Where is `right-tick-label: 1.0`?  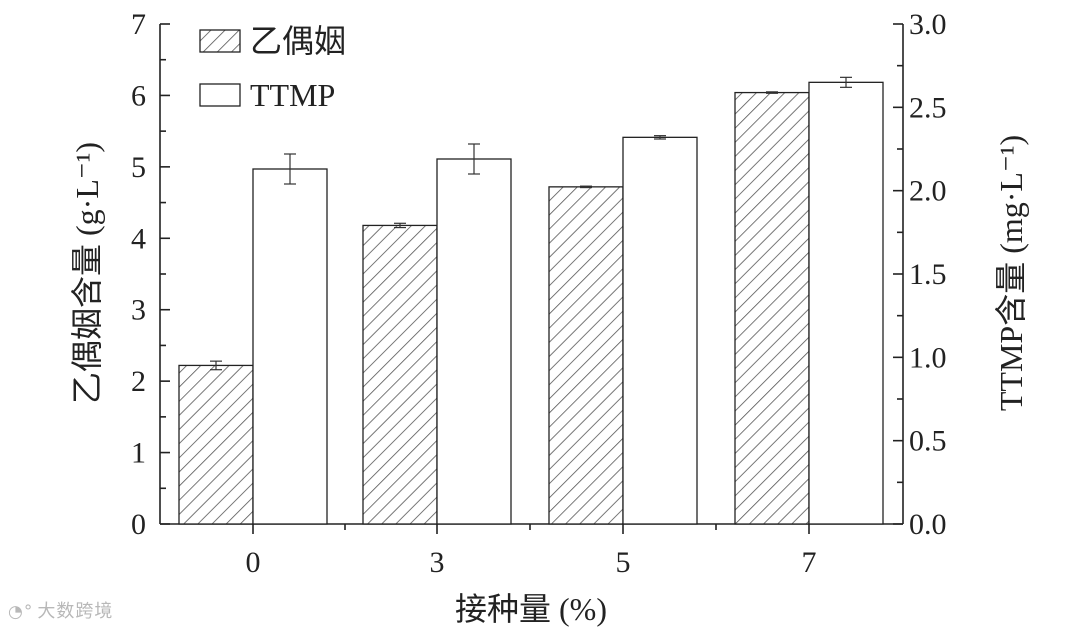 right-tick-label: 1.0 is located at coordinates (928, 357).